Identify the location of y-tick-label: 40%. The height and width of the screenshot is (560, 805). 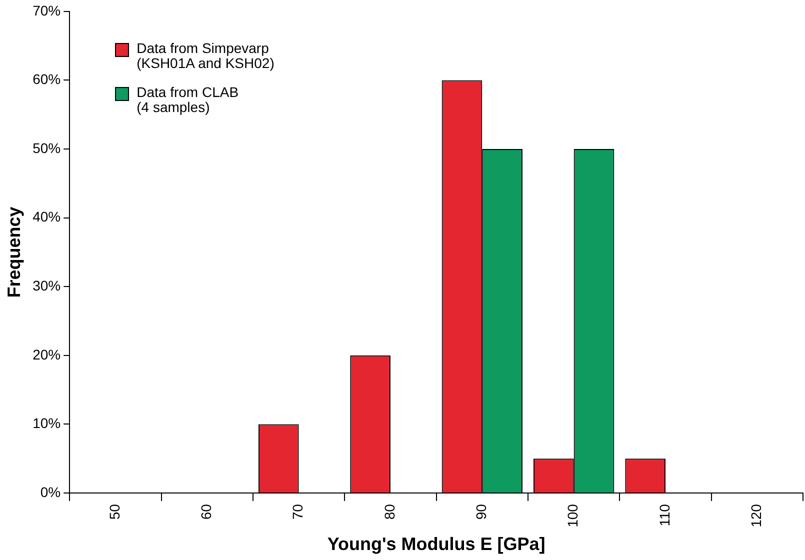
(46, 216).